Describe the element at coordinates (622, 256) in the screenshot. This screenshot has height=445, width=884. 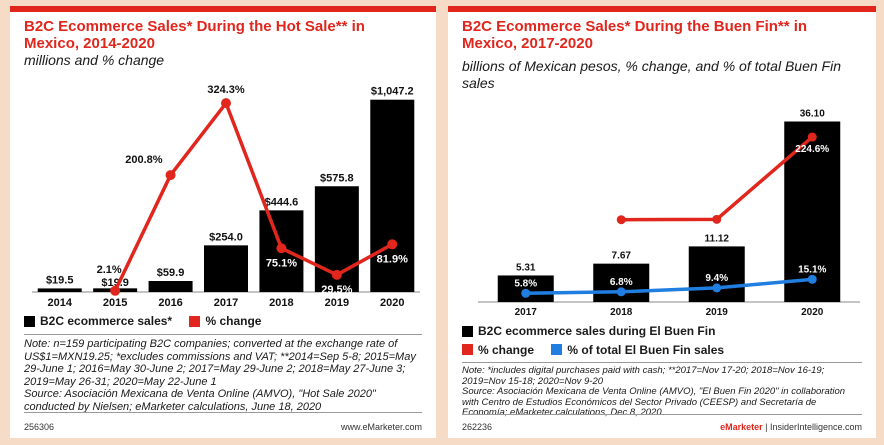
I see `bar-value-label: 7.67` at that location.